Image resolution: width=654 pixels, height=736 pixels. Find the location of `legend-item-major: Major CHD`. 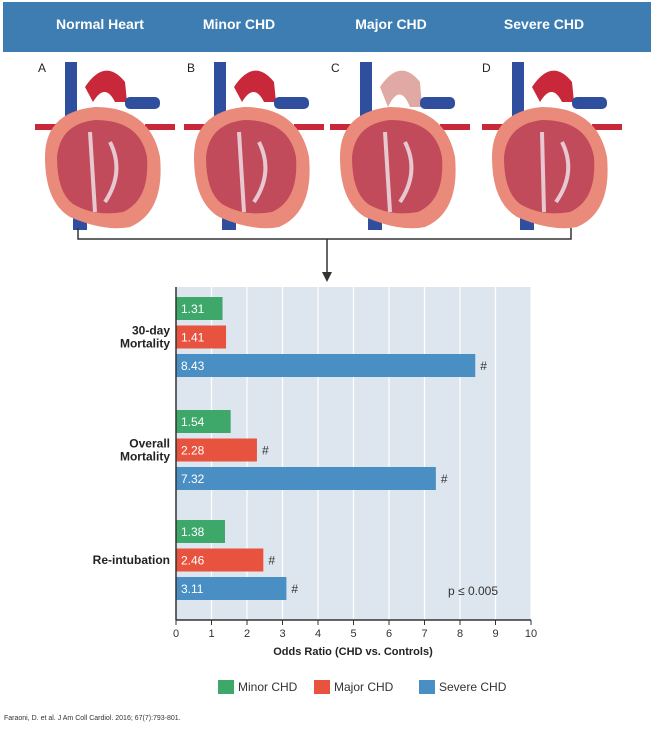

legend-item-major: Major CHD is located at coordinates (353, 687).